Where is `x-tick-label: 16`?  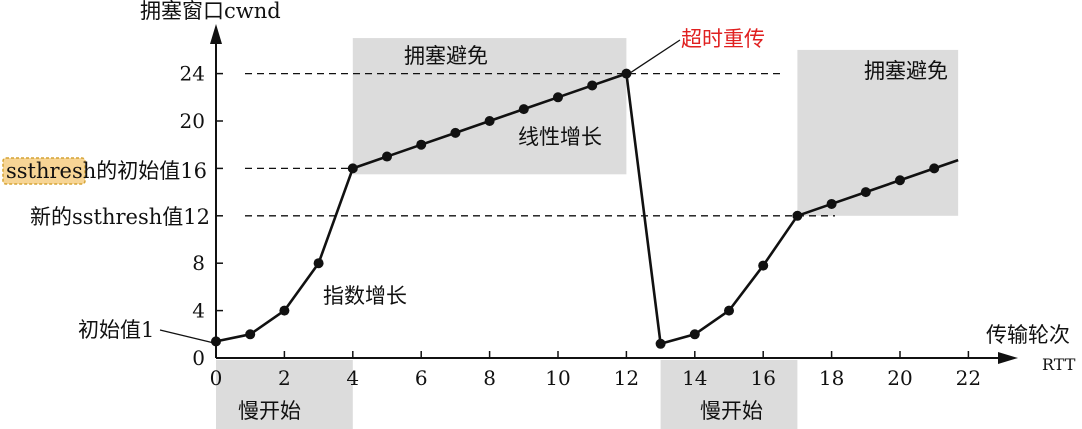
x-tick-label: 16 is located at coordinates (762, 378).